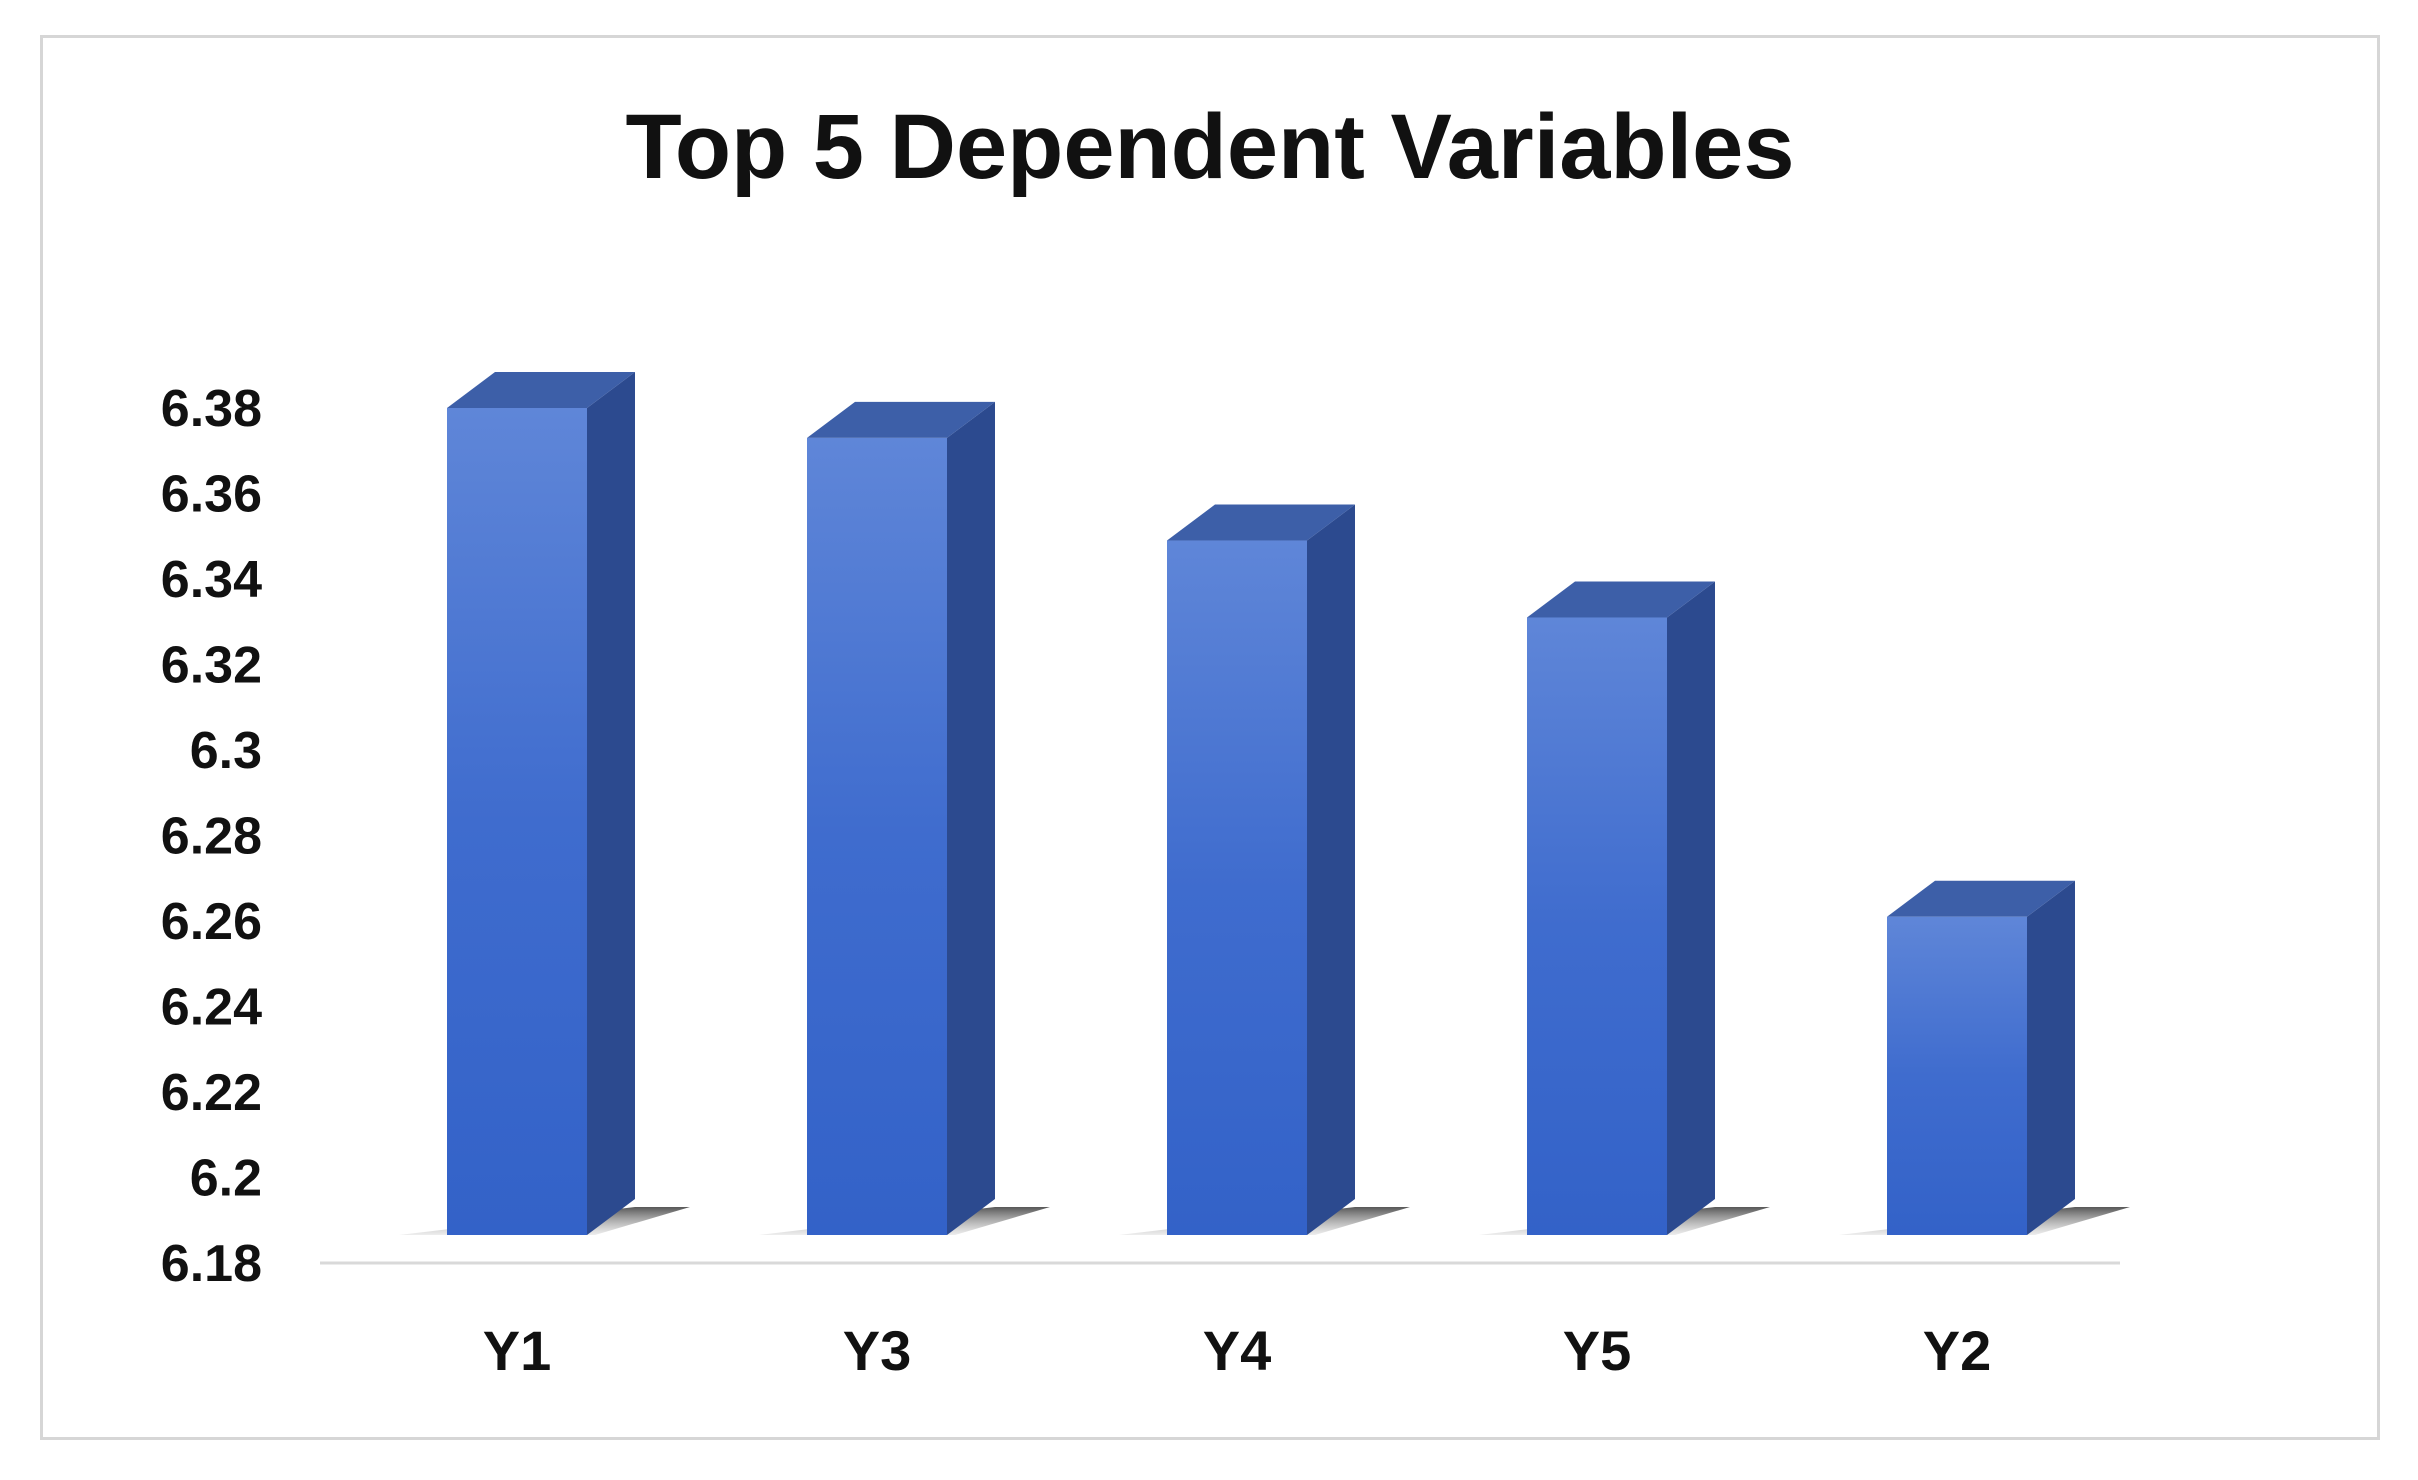 Image resolution: width=2418 pixels, height=1480 pixels. I want to click on x-tick-label: Y2, so click(1957, 1350).